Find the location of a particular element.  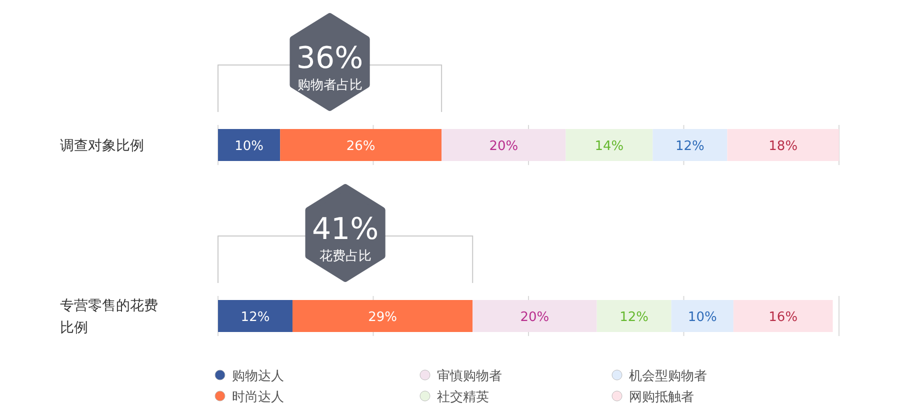

annotation: 购物者占比 is located at coordinates (329, 85).